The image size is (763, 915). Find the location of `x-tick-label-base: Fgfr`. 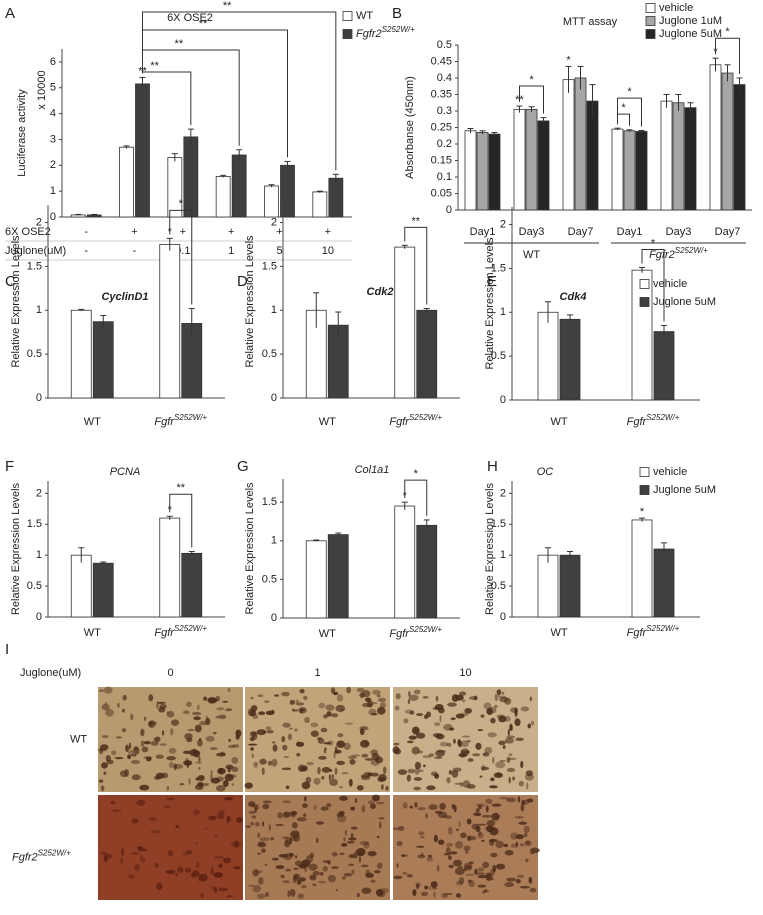

x-tick-label-base: Fgfr is located at coordinates (164, 633).